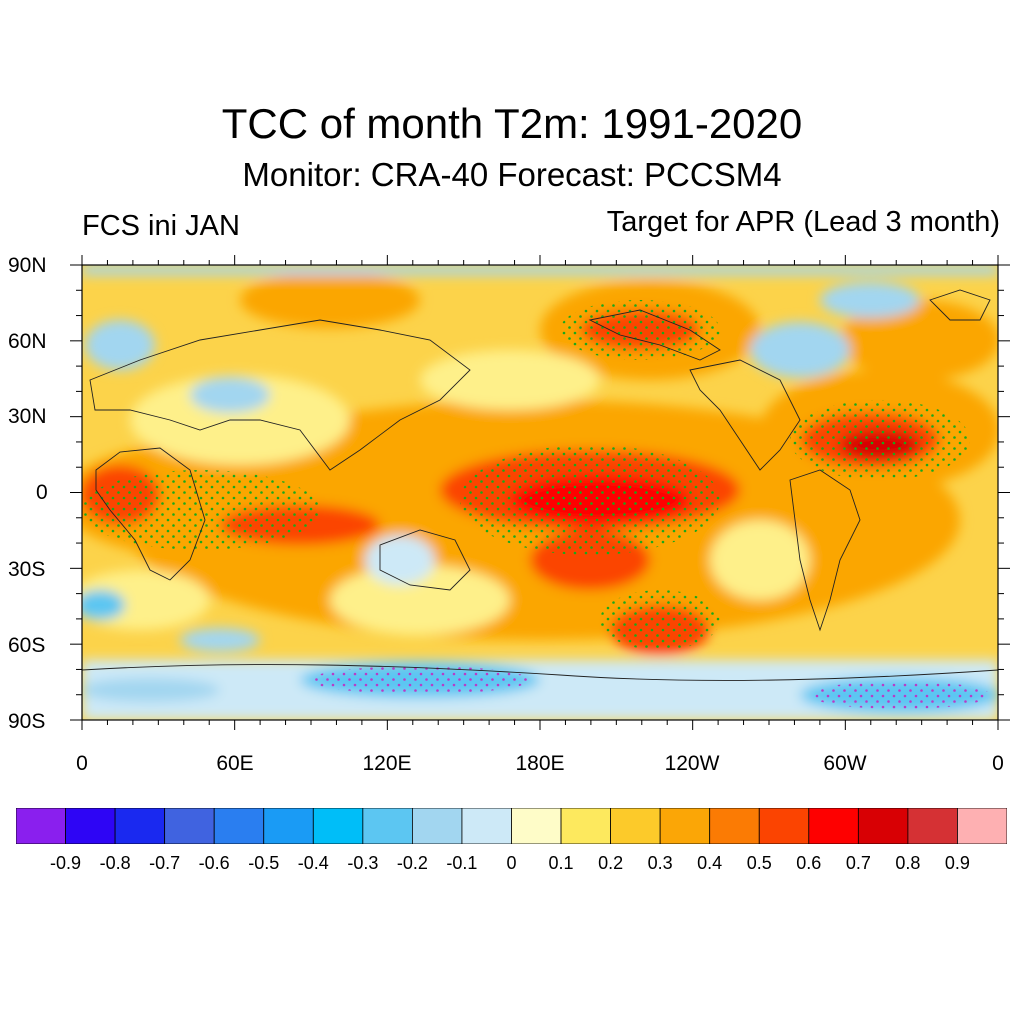 The width and height of the screenshot is (1024, 1024). I want to click on colorbar-label-2: -0.7, so click(165, 863).